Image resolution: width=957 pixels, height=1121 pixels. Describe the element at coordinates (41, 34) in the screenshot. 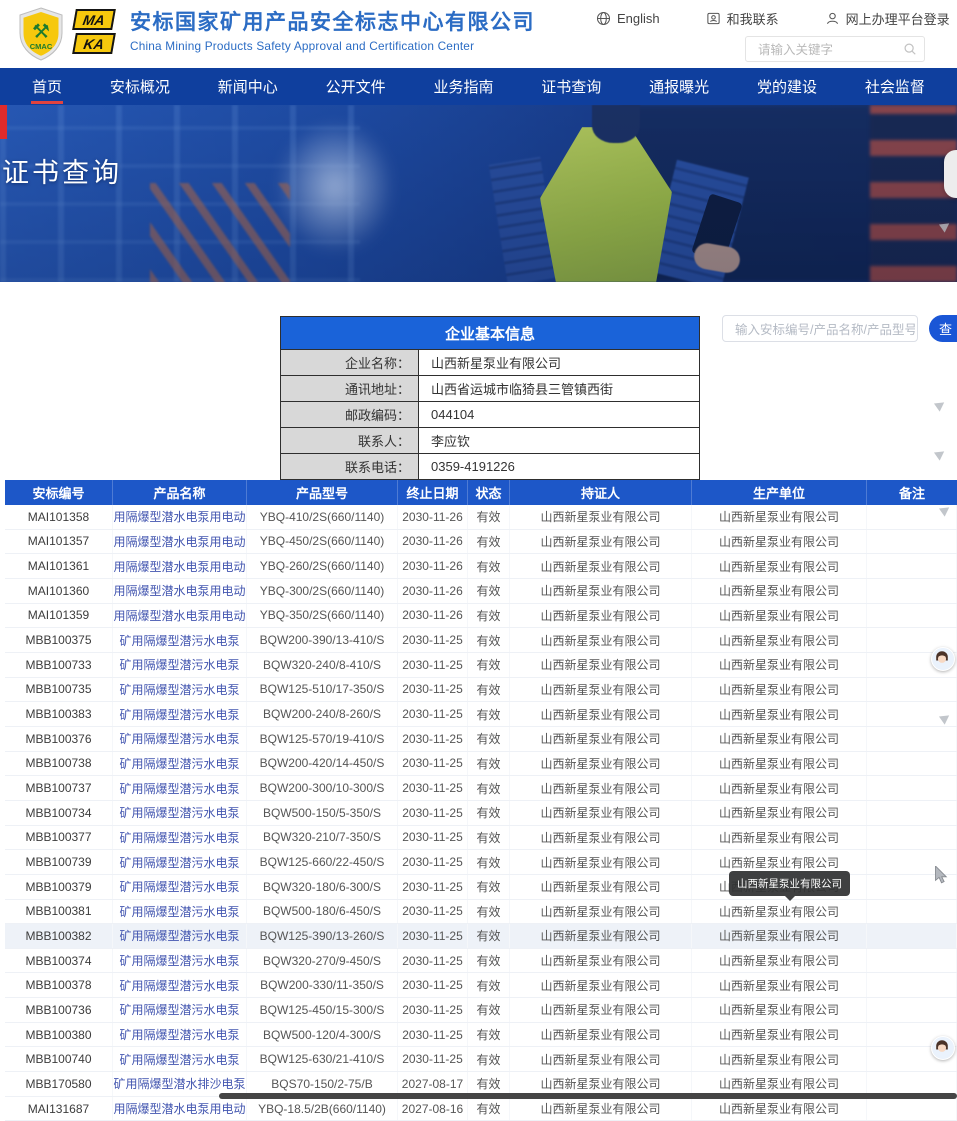

I see `cmac-shield-logo-icon: ⚒ CMAC` at that location.